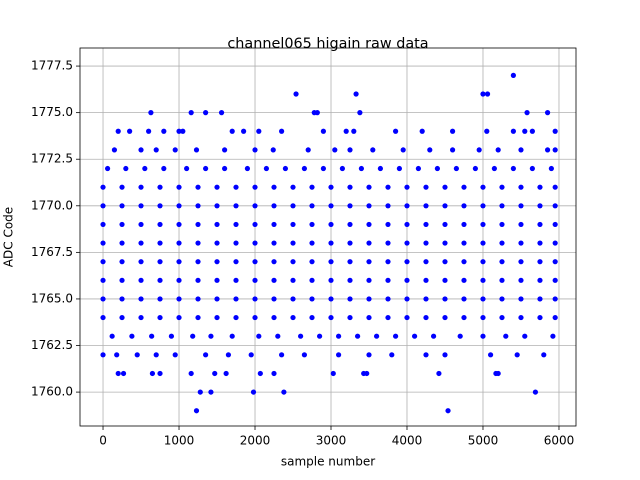  Describe the element at coordinates (52, 392) in the screenshot. I see `y-tick-label: 1760.0` at that location.